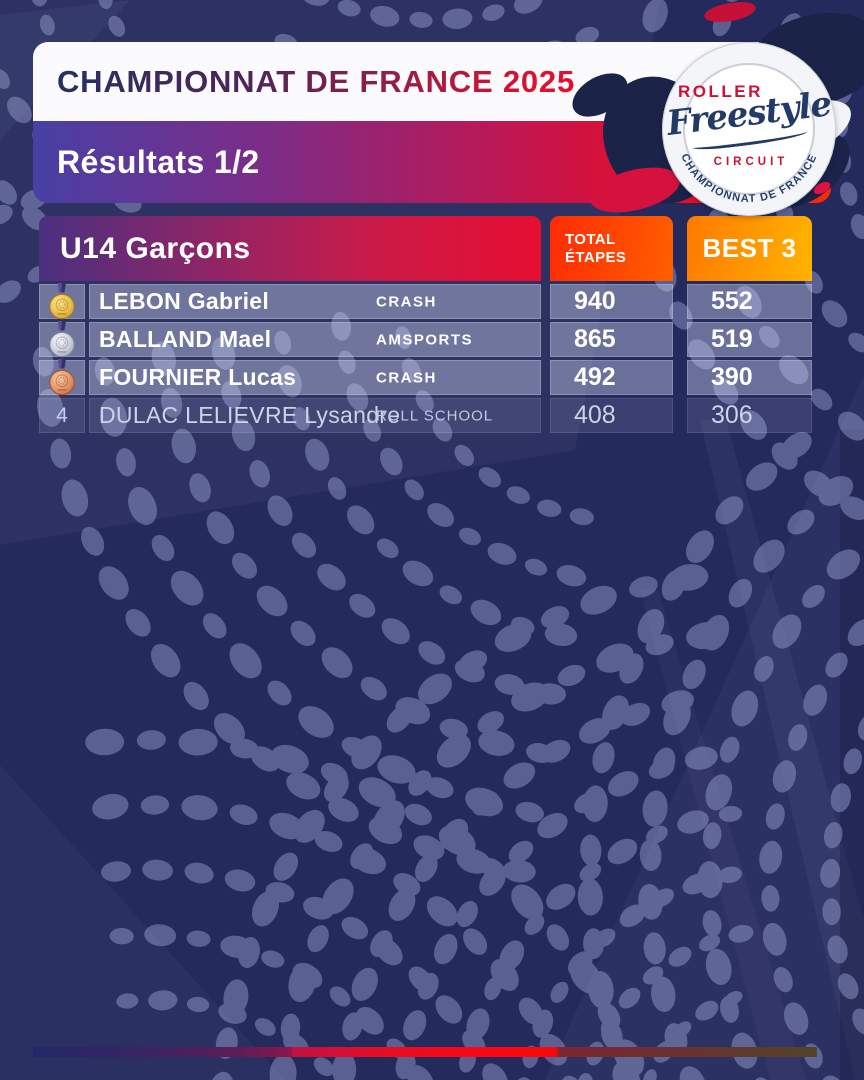 This screenshot has height=1080, width=864. What do you see at coordinates (316, 81) in the screenshot?
I see `page-title: CHAMPIONNAT DE FRANCE 2025` at bounding box center [316, 81].